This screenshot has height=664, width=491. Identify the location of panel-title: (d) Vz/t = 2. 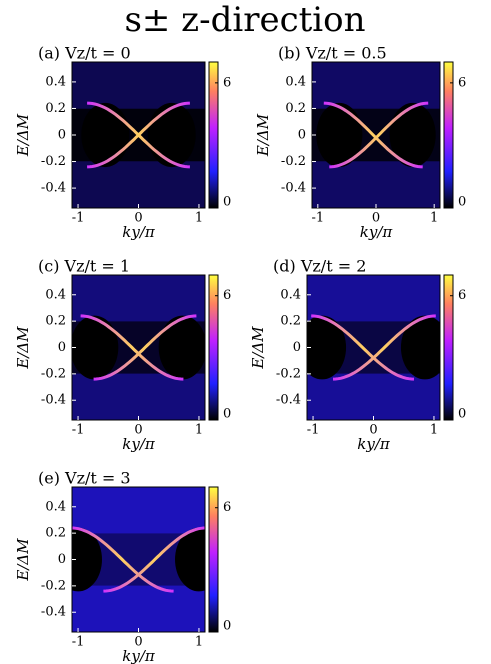
(319, 266).